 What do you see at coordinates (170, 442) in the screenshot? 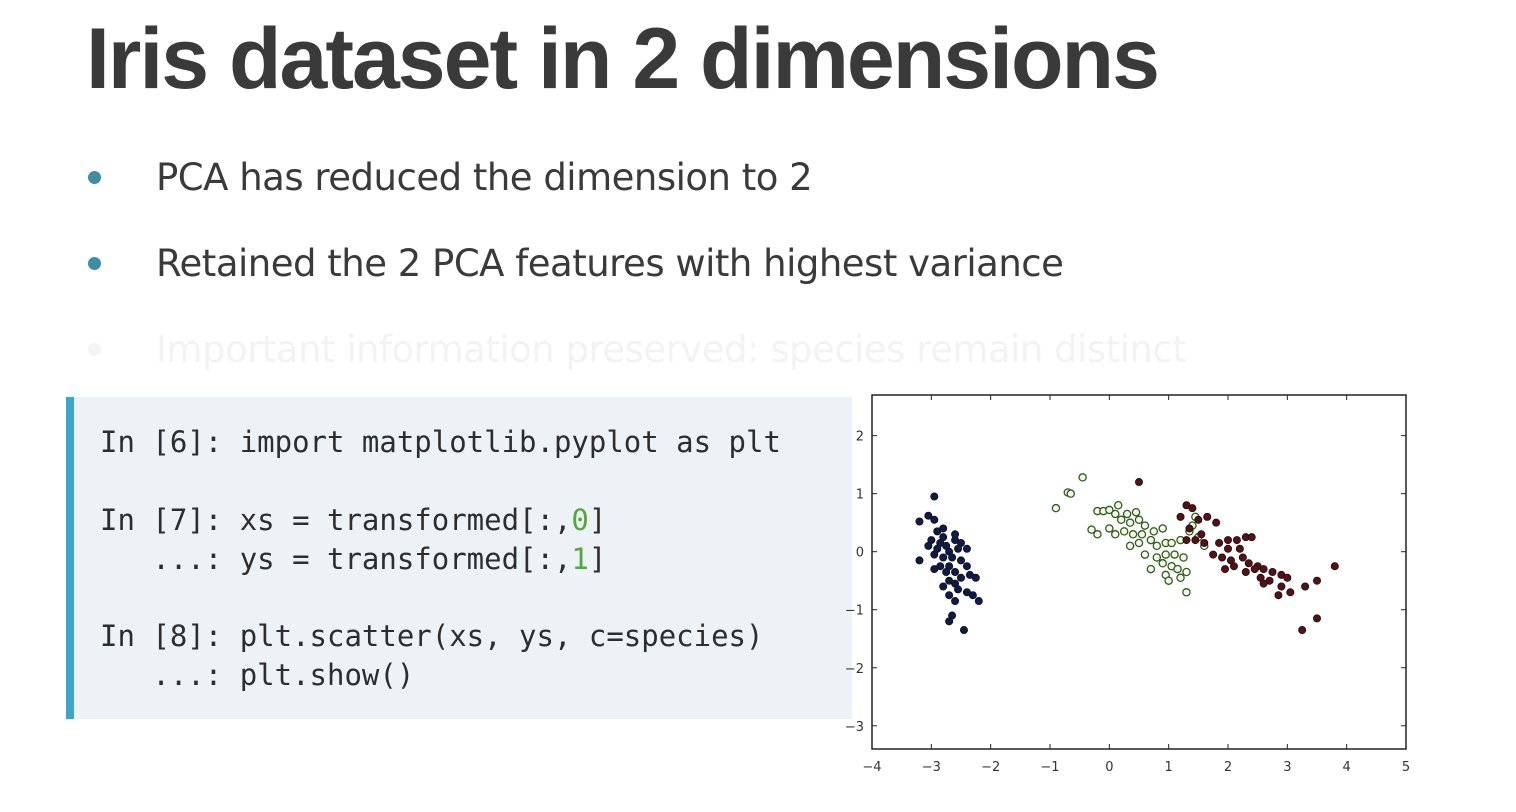
I see `code-prompt: In [6]:` at bounding box center [170, 442].